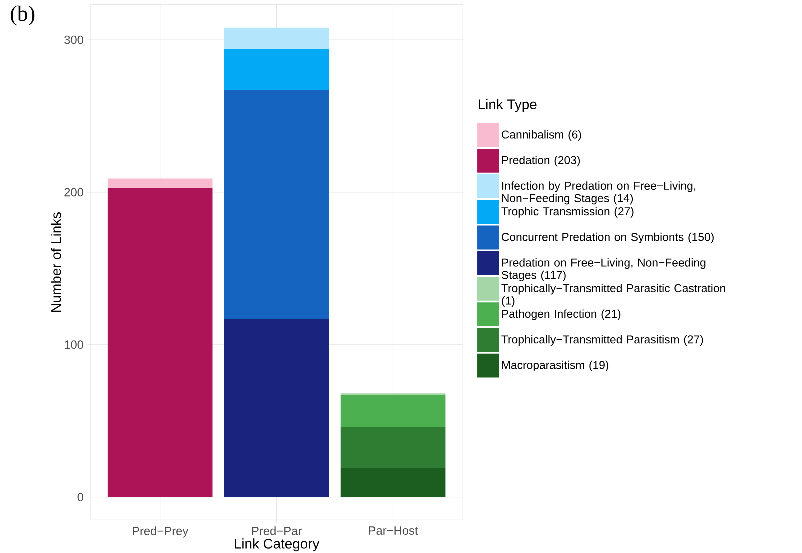  What do you see at coordinates (277, 545) in the screenshot?
I see `x-axis-title: Link Category` at bounding box center [277, 545].